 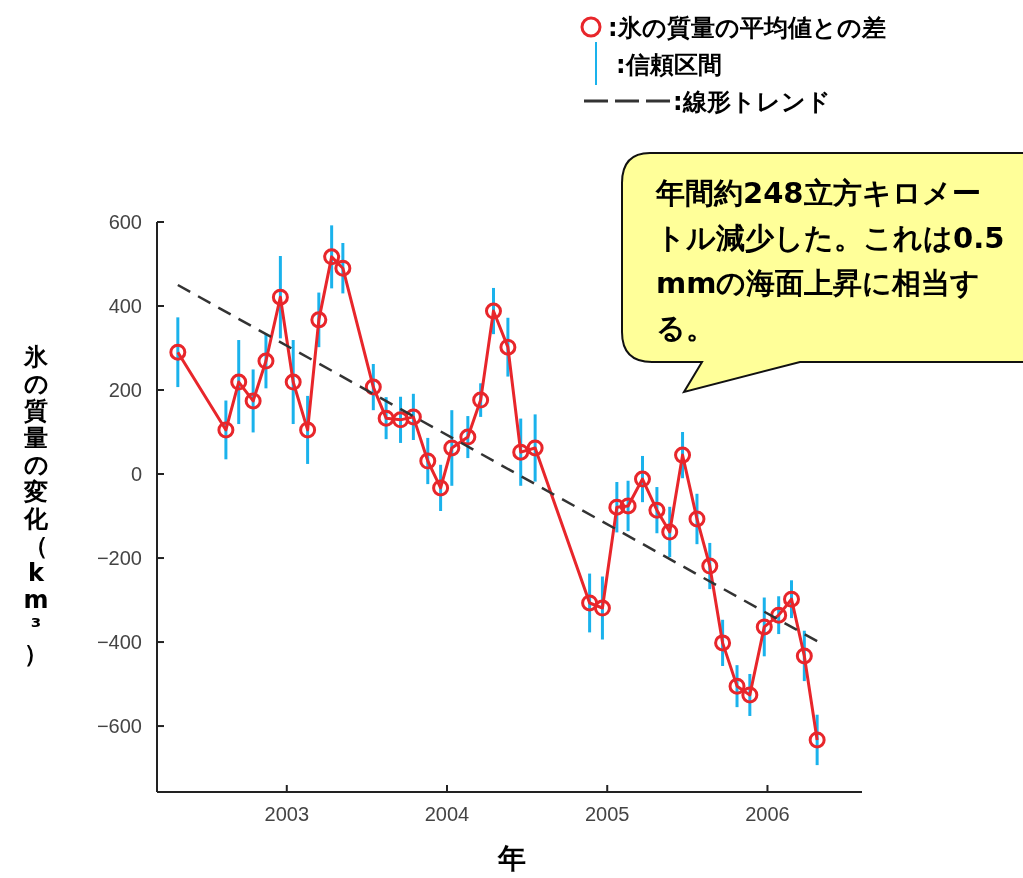 I want to click on x-tick-label: 2004, so click(x=447, y=814).